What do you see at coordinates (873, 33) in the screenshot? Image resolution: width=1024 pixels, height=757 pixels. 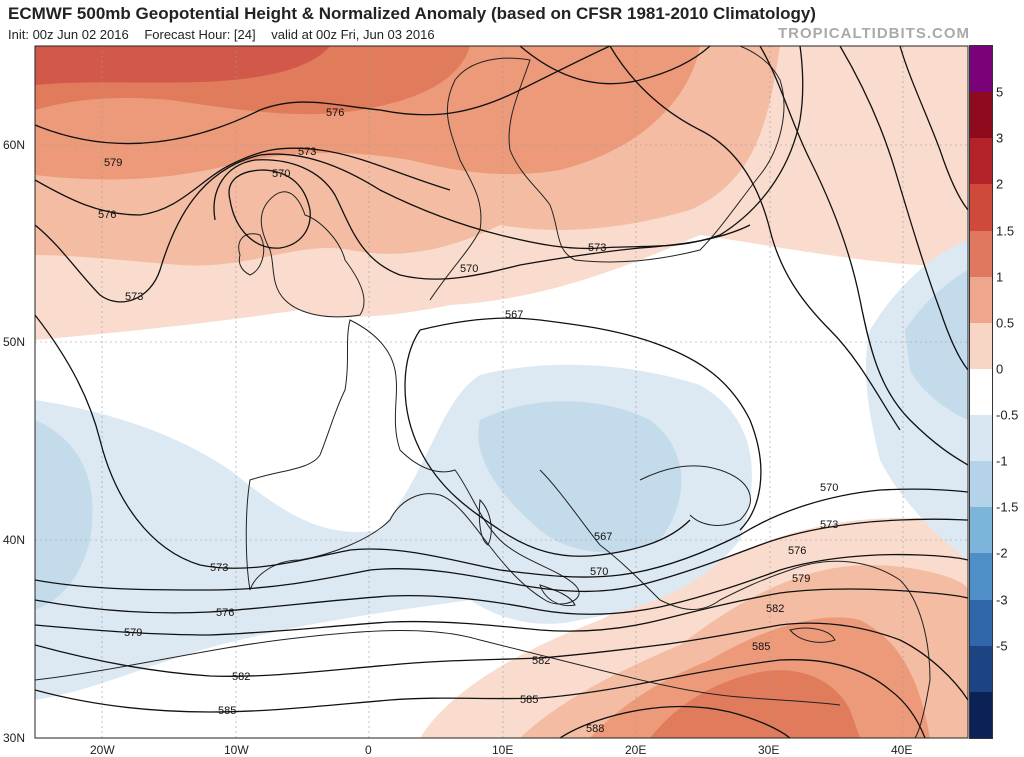 I see `brand-watermark: TROPICALTIDBITS.COM` at bounding box center [873, 33].